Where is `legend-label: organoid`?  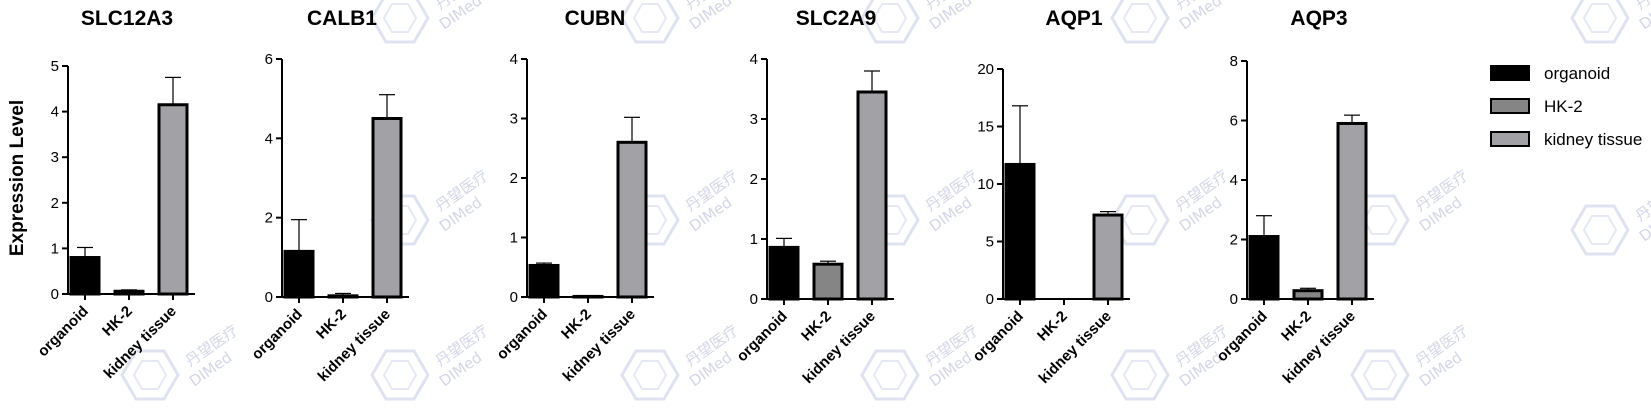 legend-label: organoid is located at coordinates (1577, 73).